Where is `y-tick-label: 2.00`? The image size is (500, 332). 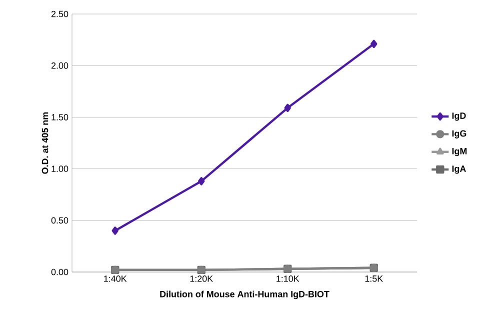 y-tick-label: 2.00 is located at coordinates (59, 65).